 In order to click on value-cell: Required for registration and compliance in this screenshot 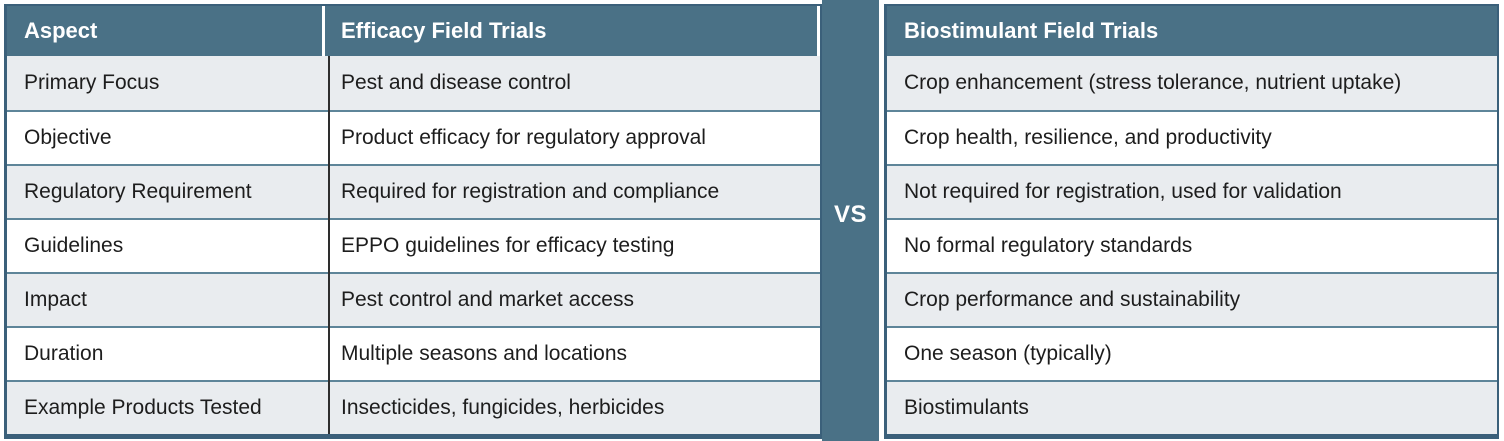, I will do `click(530, 191)`.